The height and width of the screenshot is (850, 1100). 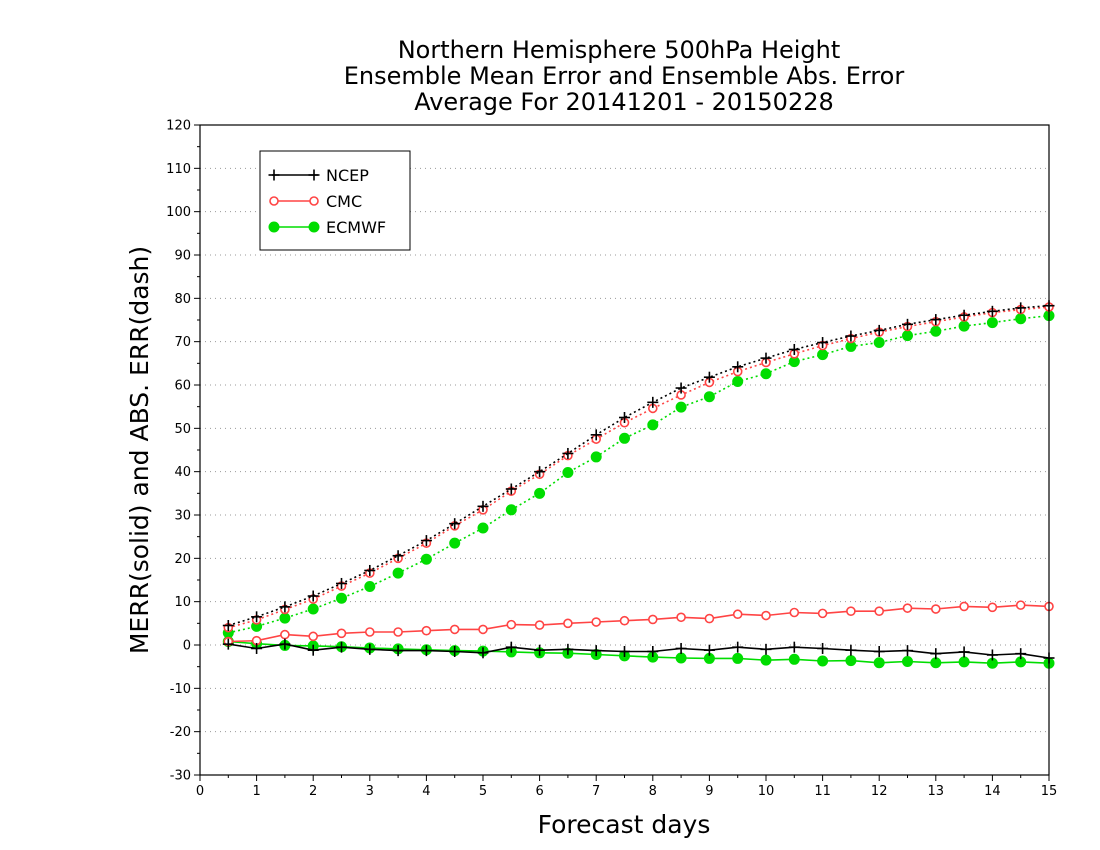 What do you see at coordinates (318, 175) in the screenshot?
I see `legend-item-ncep: NCEP` at bounding box center [318, 175].